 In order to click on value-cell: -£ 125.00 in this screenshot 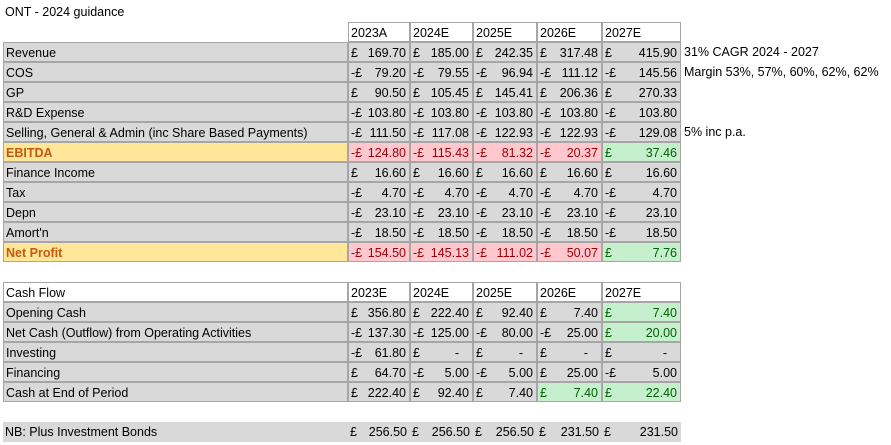, I will do `click(441, 332)`.